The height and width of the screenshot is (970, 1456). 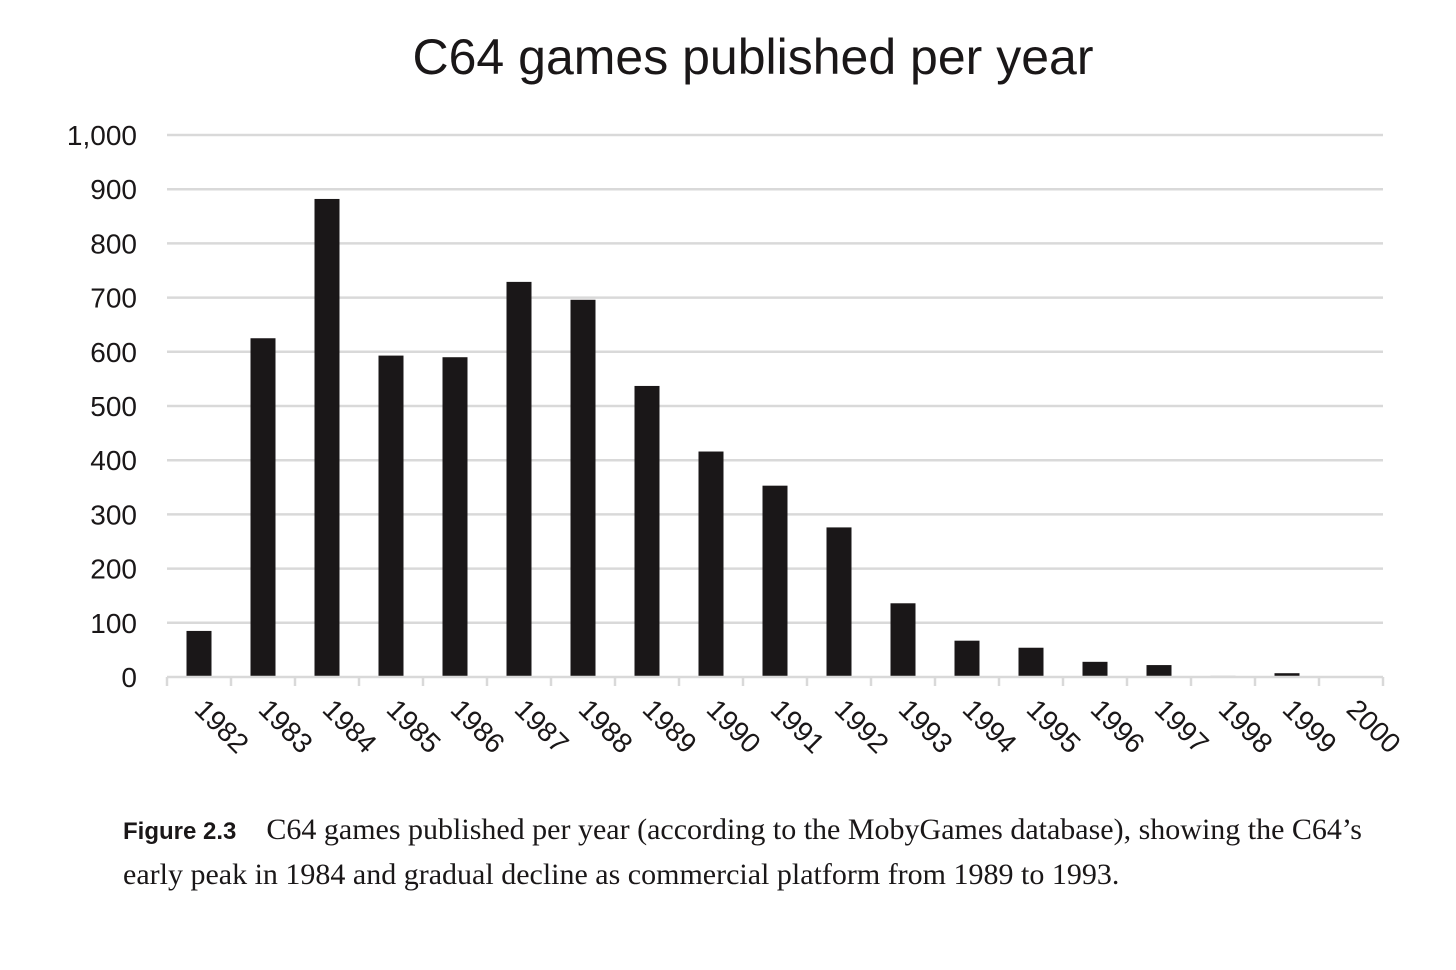 I want to click on y-tick-label: 600, so click(x=113, y=352).